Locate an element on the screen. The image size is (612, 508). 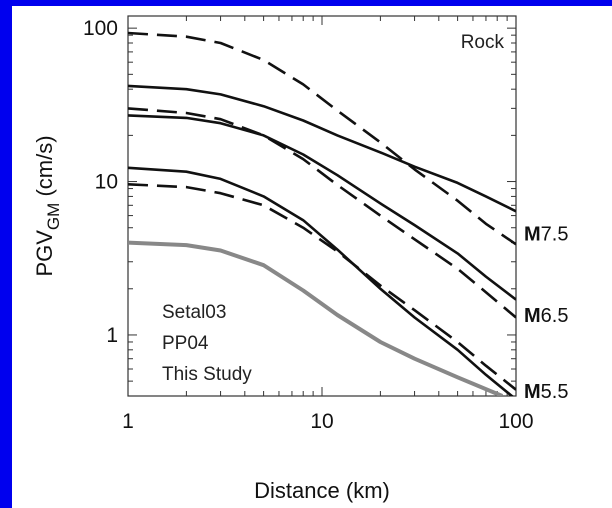
y-axis-title-main: PGV is located at coordinates (44, 253).